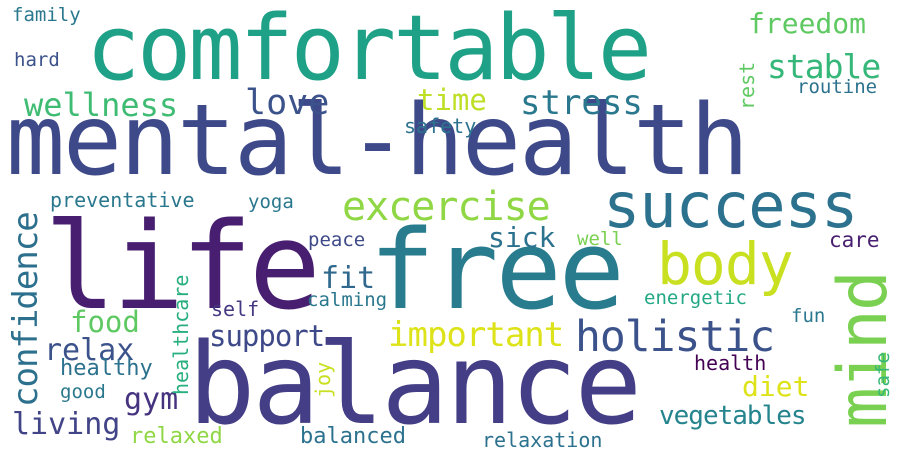 The height and width of the screenshot is (460, 907). What do you see at coordinates (497, 270) in the screenshot?
I see `word-free: free` at bounding box center [497, 270].